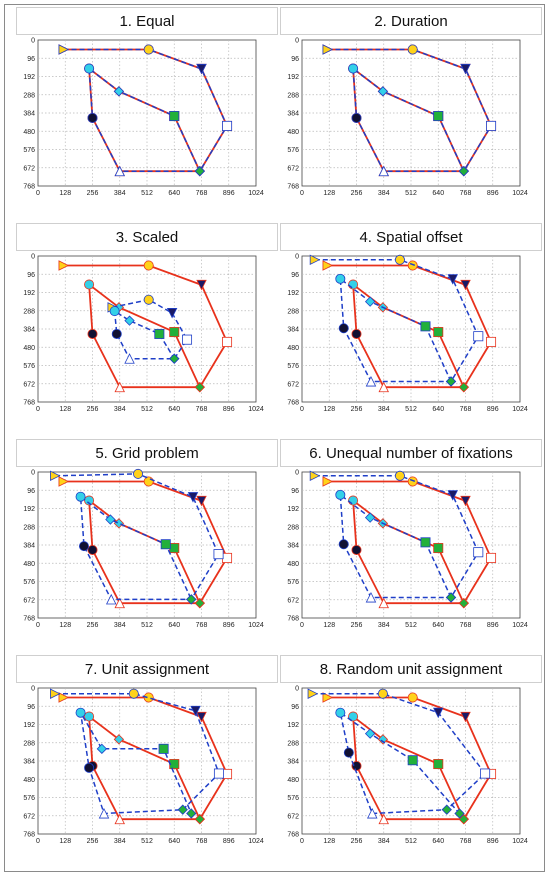  What do you see at coordinates (411, 669) in the screenshot?
I see `chart-title: 8. Random unit assignment` at bounding box center [411, 669].